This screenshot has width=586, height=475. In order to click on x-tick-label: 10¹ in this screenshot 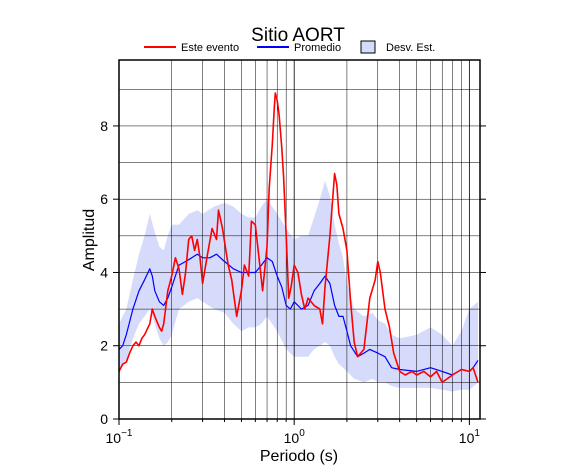, I will do `click(470, 437)`.